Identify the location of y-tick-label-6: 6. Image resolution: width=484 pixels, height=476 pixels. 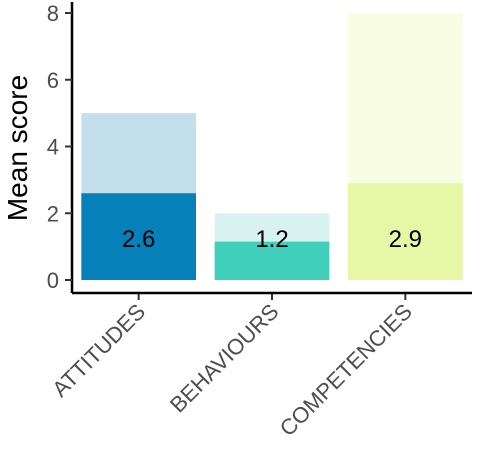
(53, 80).